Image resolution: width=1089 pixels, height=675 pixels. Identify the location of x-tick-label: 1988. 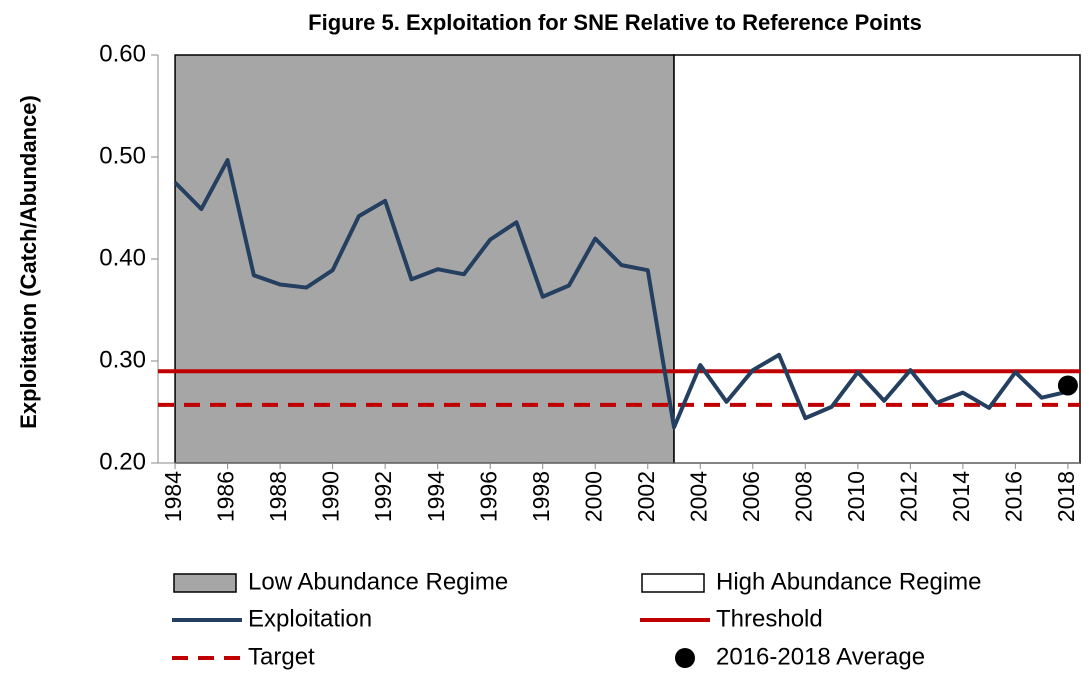
(278, 496).